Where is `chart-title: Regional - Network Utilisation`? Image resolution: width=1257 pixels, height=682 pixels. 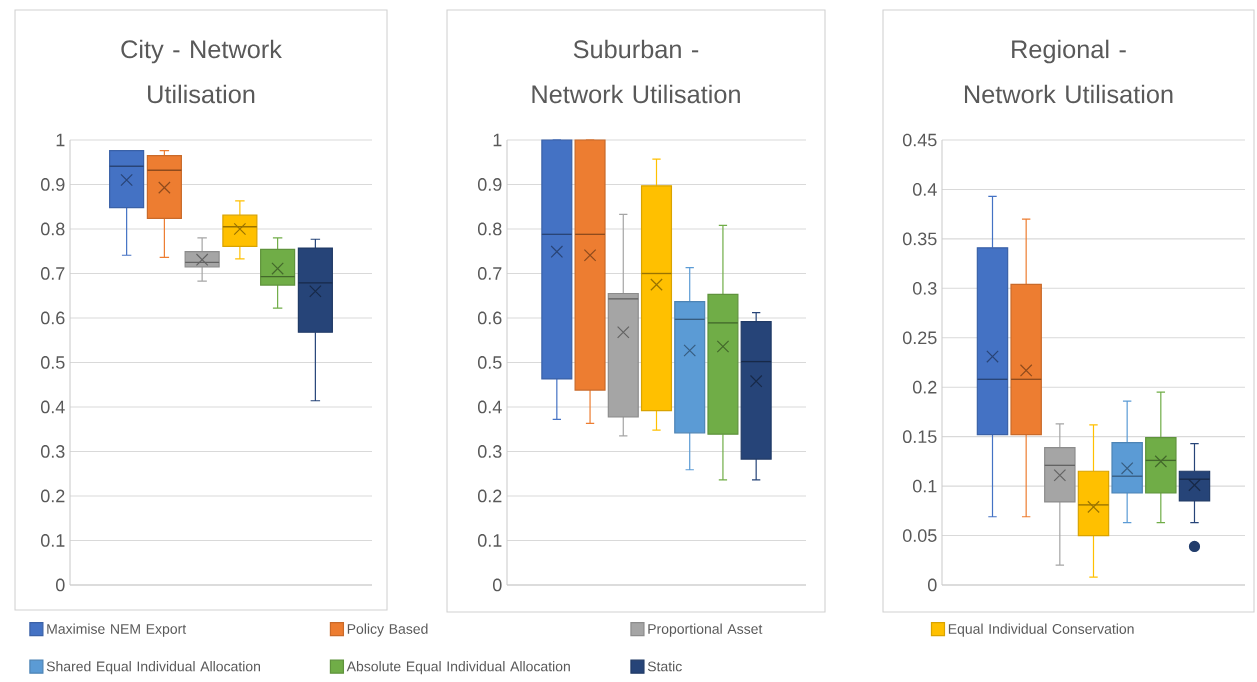 chart-title: Regional - Network Utilisation is located at coordinates (1068, 71).